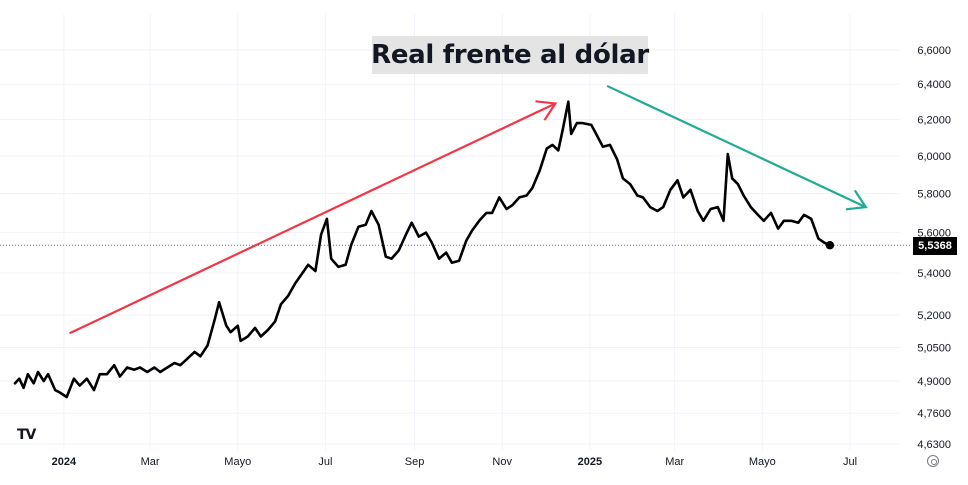 The height and width of the screenshot is (485, 968). I want to click on y-tick-label: 6,6000, so click(934, 51).